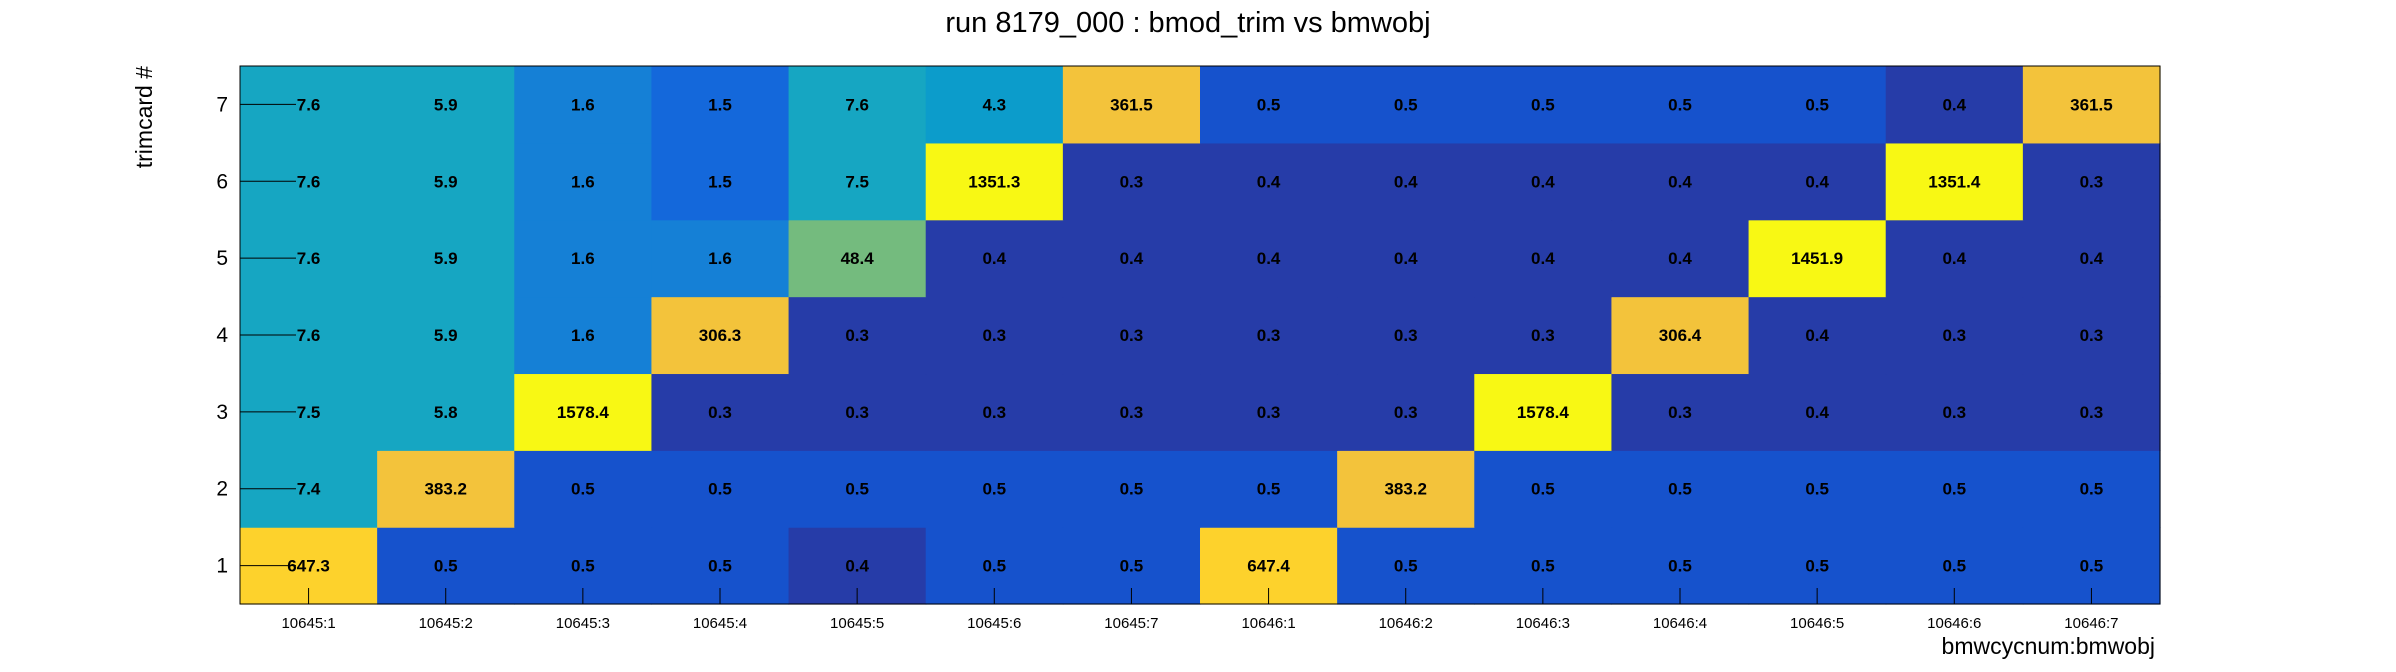 The height and width of the screenshot is (672, 2396). What do you see at coordinates (1406, 623) in the screenshot?
I see `x-tick-label: 10646:2` at bounding box center [1406, 623].